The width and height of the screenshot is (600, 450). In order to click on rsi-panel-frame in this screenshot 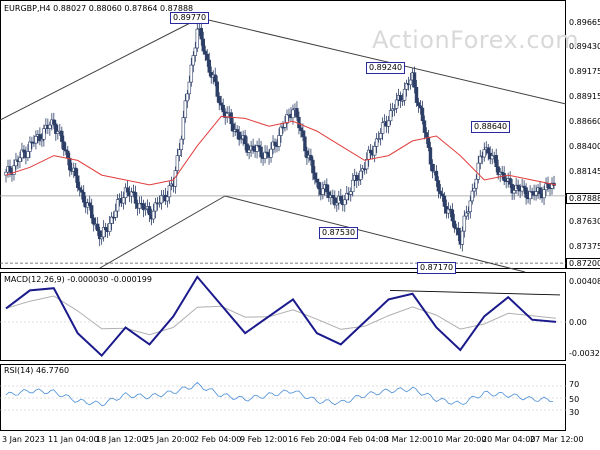, I will do `click(283, 397)`.